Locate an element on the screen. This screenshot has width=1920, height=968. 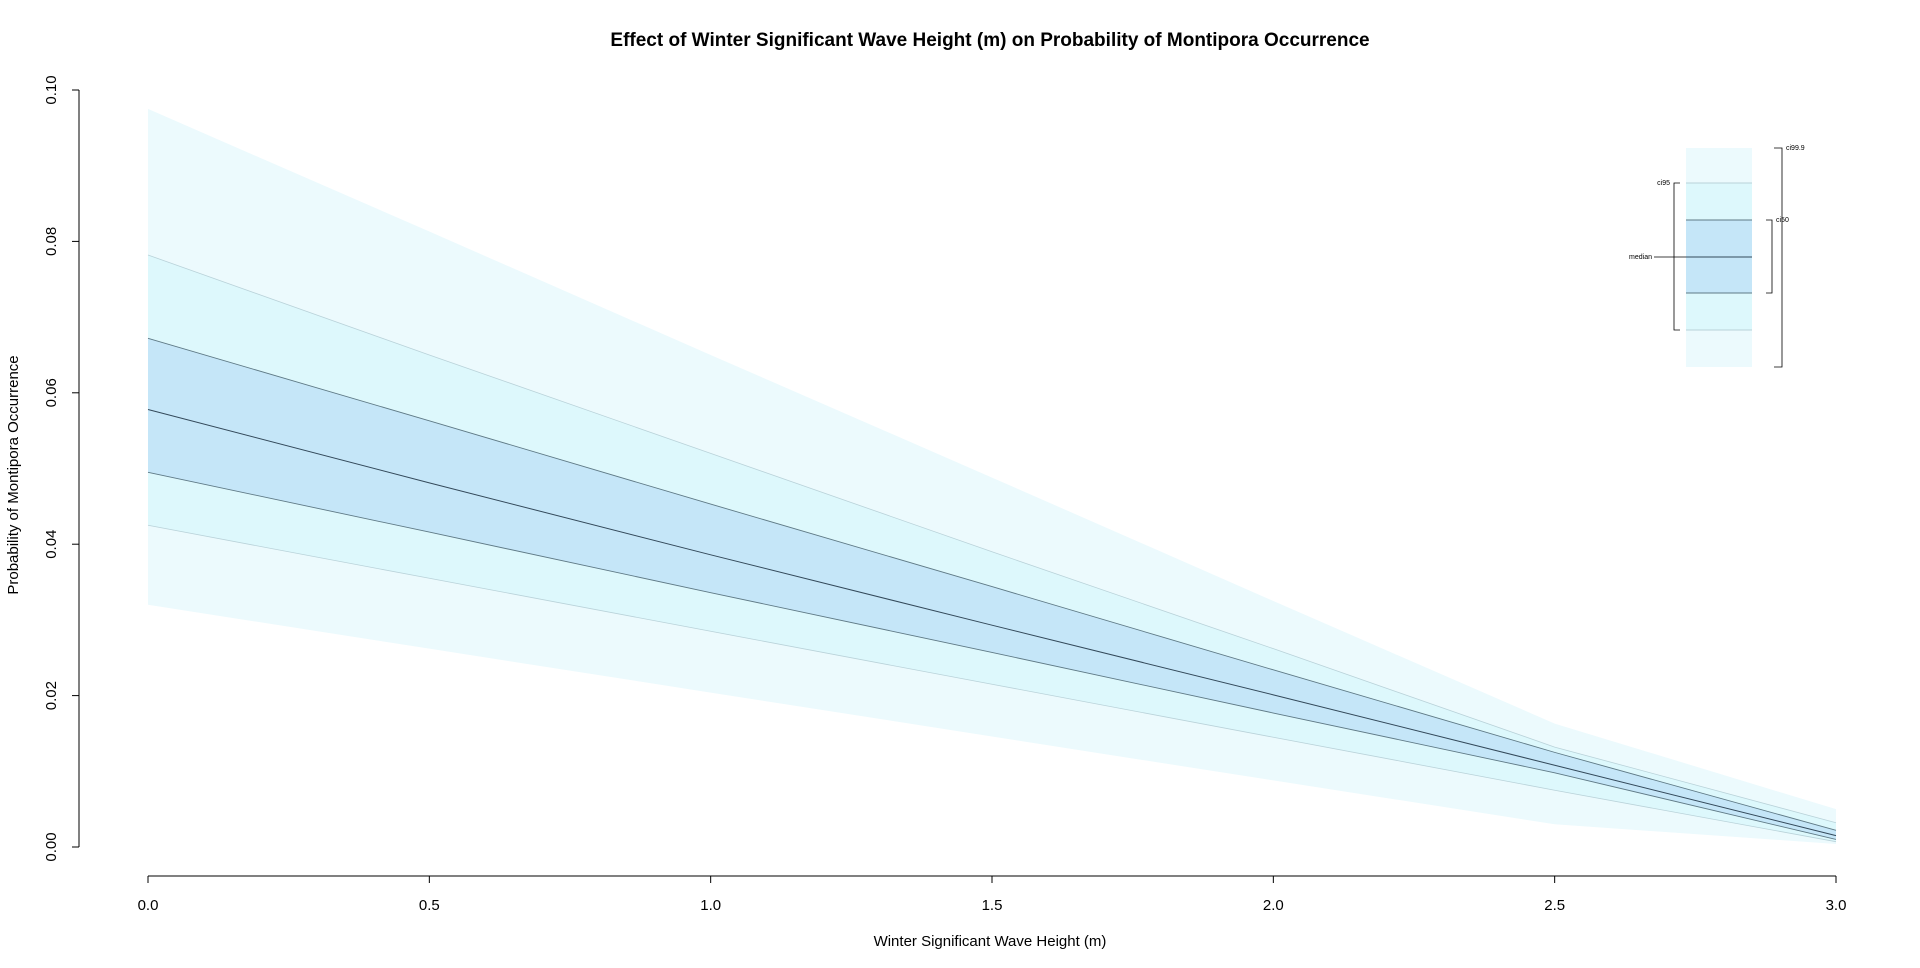
y-tick-label: 0.08 is located at coordinates (51, 241).